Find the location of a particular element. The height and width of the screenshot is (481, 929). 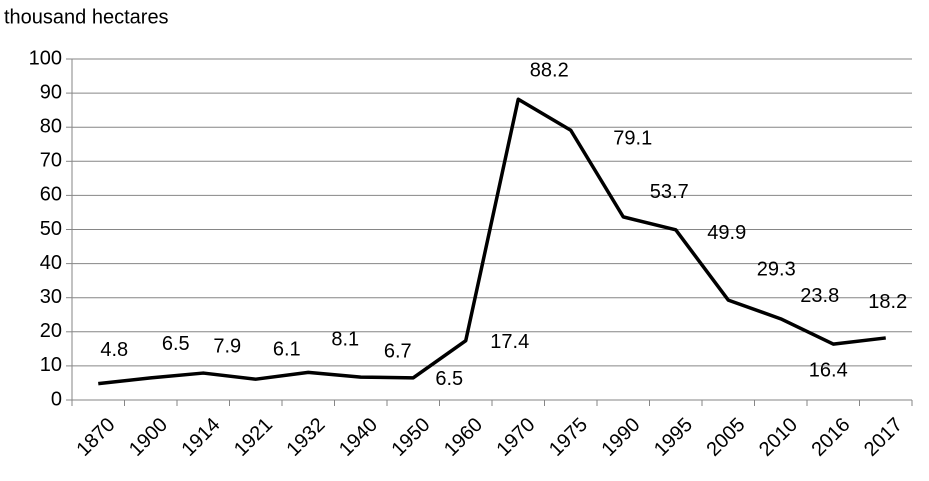

x-tick-label: 2010 is located at coordinates (778, 437).